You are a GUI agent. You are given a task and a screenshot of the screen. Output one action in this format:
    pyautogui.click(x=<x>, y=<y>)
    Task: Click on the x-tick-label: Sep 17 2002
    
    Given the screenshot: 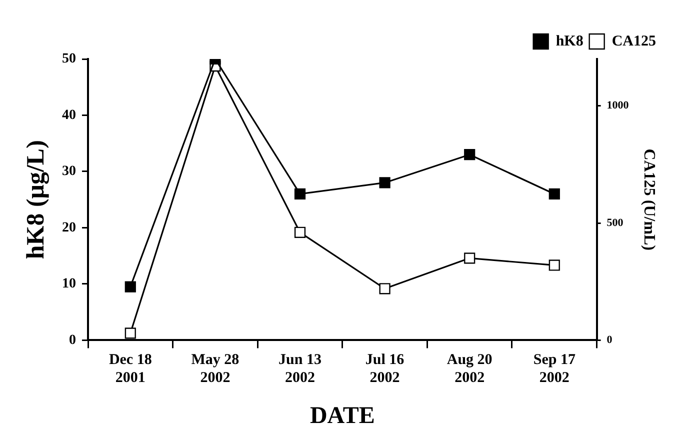 What is the action you would take?
    pyautogui.click(x=554, y=369)
    